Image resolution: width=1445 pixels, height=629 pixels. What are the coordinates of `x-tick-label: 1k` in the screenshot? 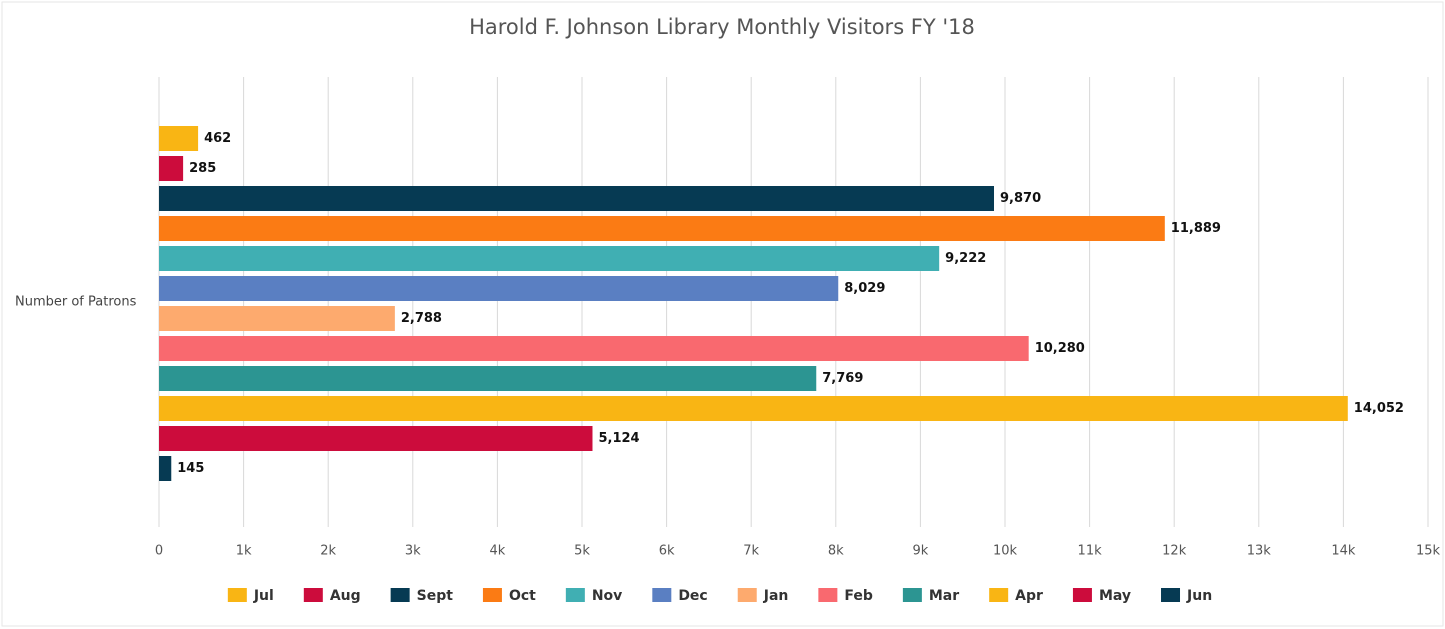 It's located at (244, 551).